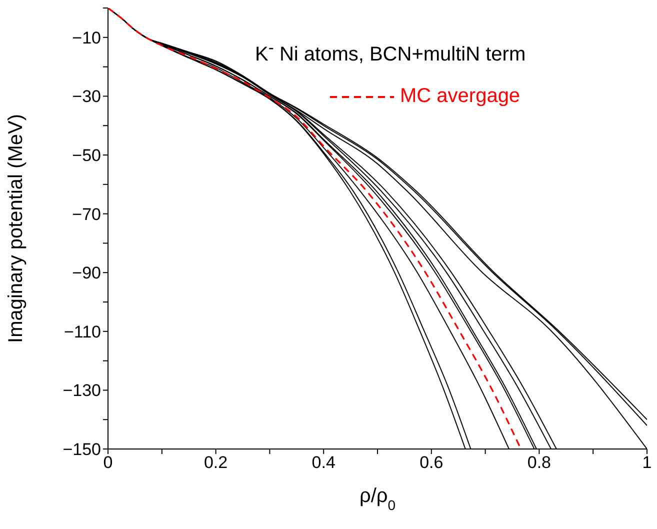 The image size is (657, 529). Describe the element at coordinates (81, 390) in the screenshot. I see `y-tick-label: −130` at that location.